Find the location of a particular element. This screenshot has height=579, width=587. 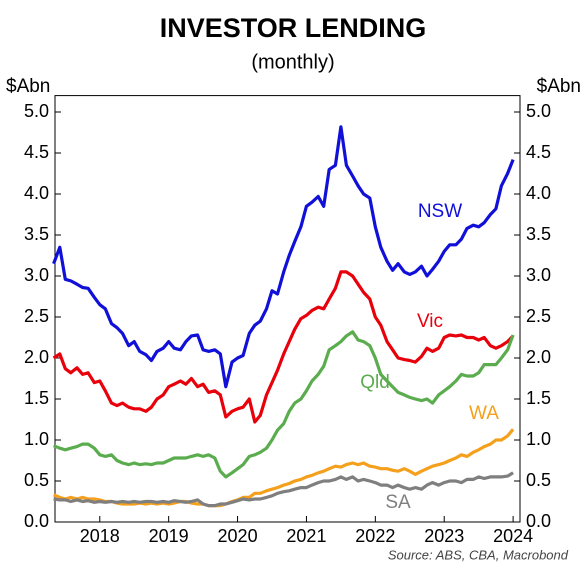

series-label: WA is located at coordinates (484, 413).